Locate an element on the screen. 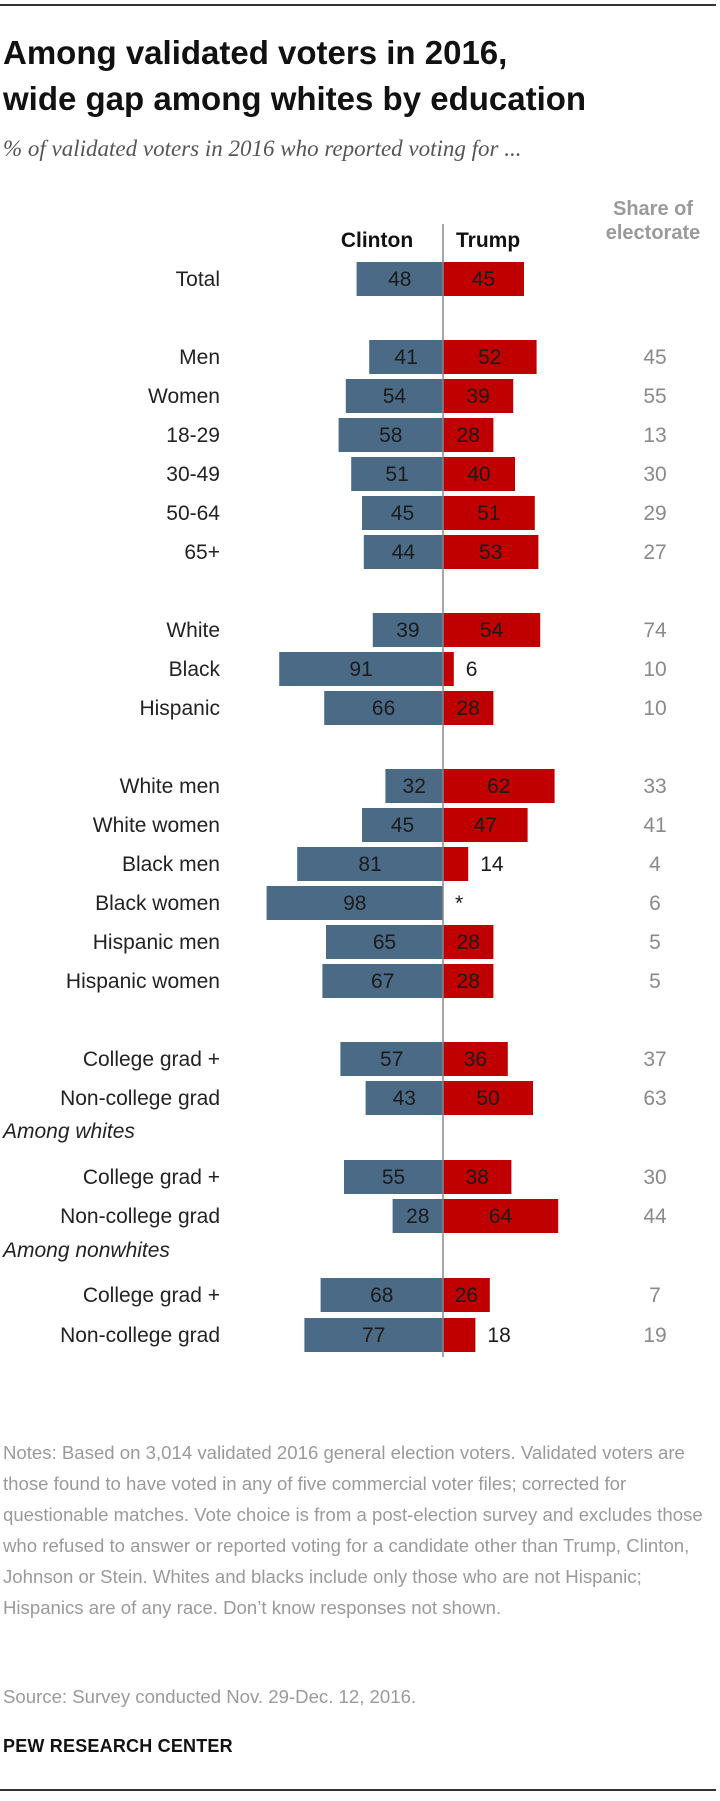 The image size is (720, 1801). share-header-line-2: electorate is located at coordinates (653, 233).